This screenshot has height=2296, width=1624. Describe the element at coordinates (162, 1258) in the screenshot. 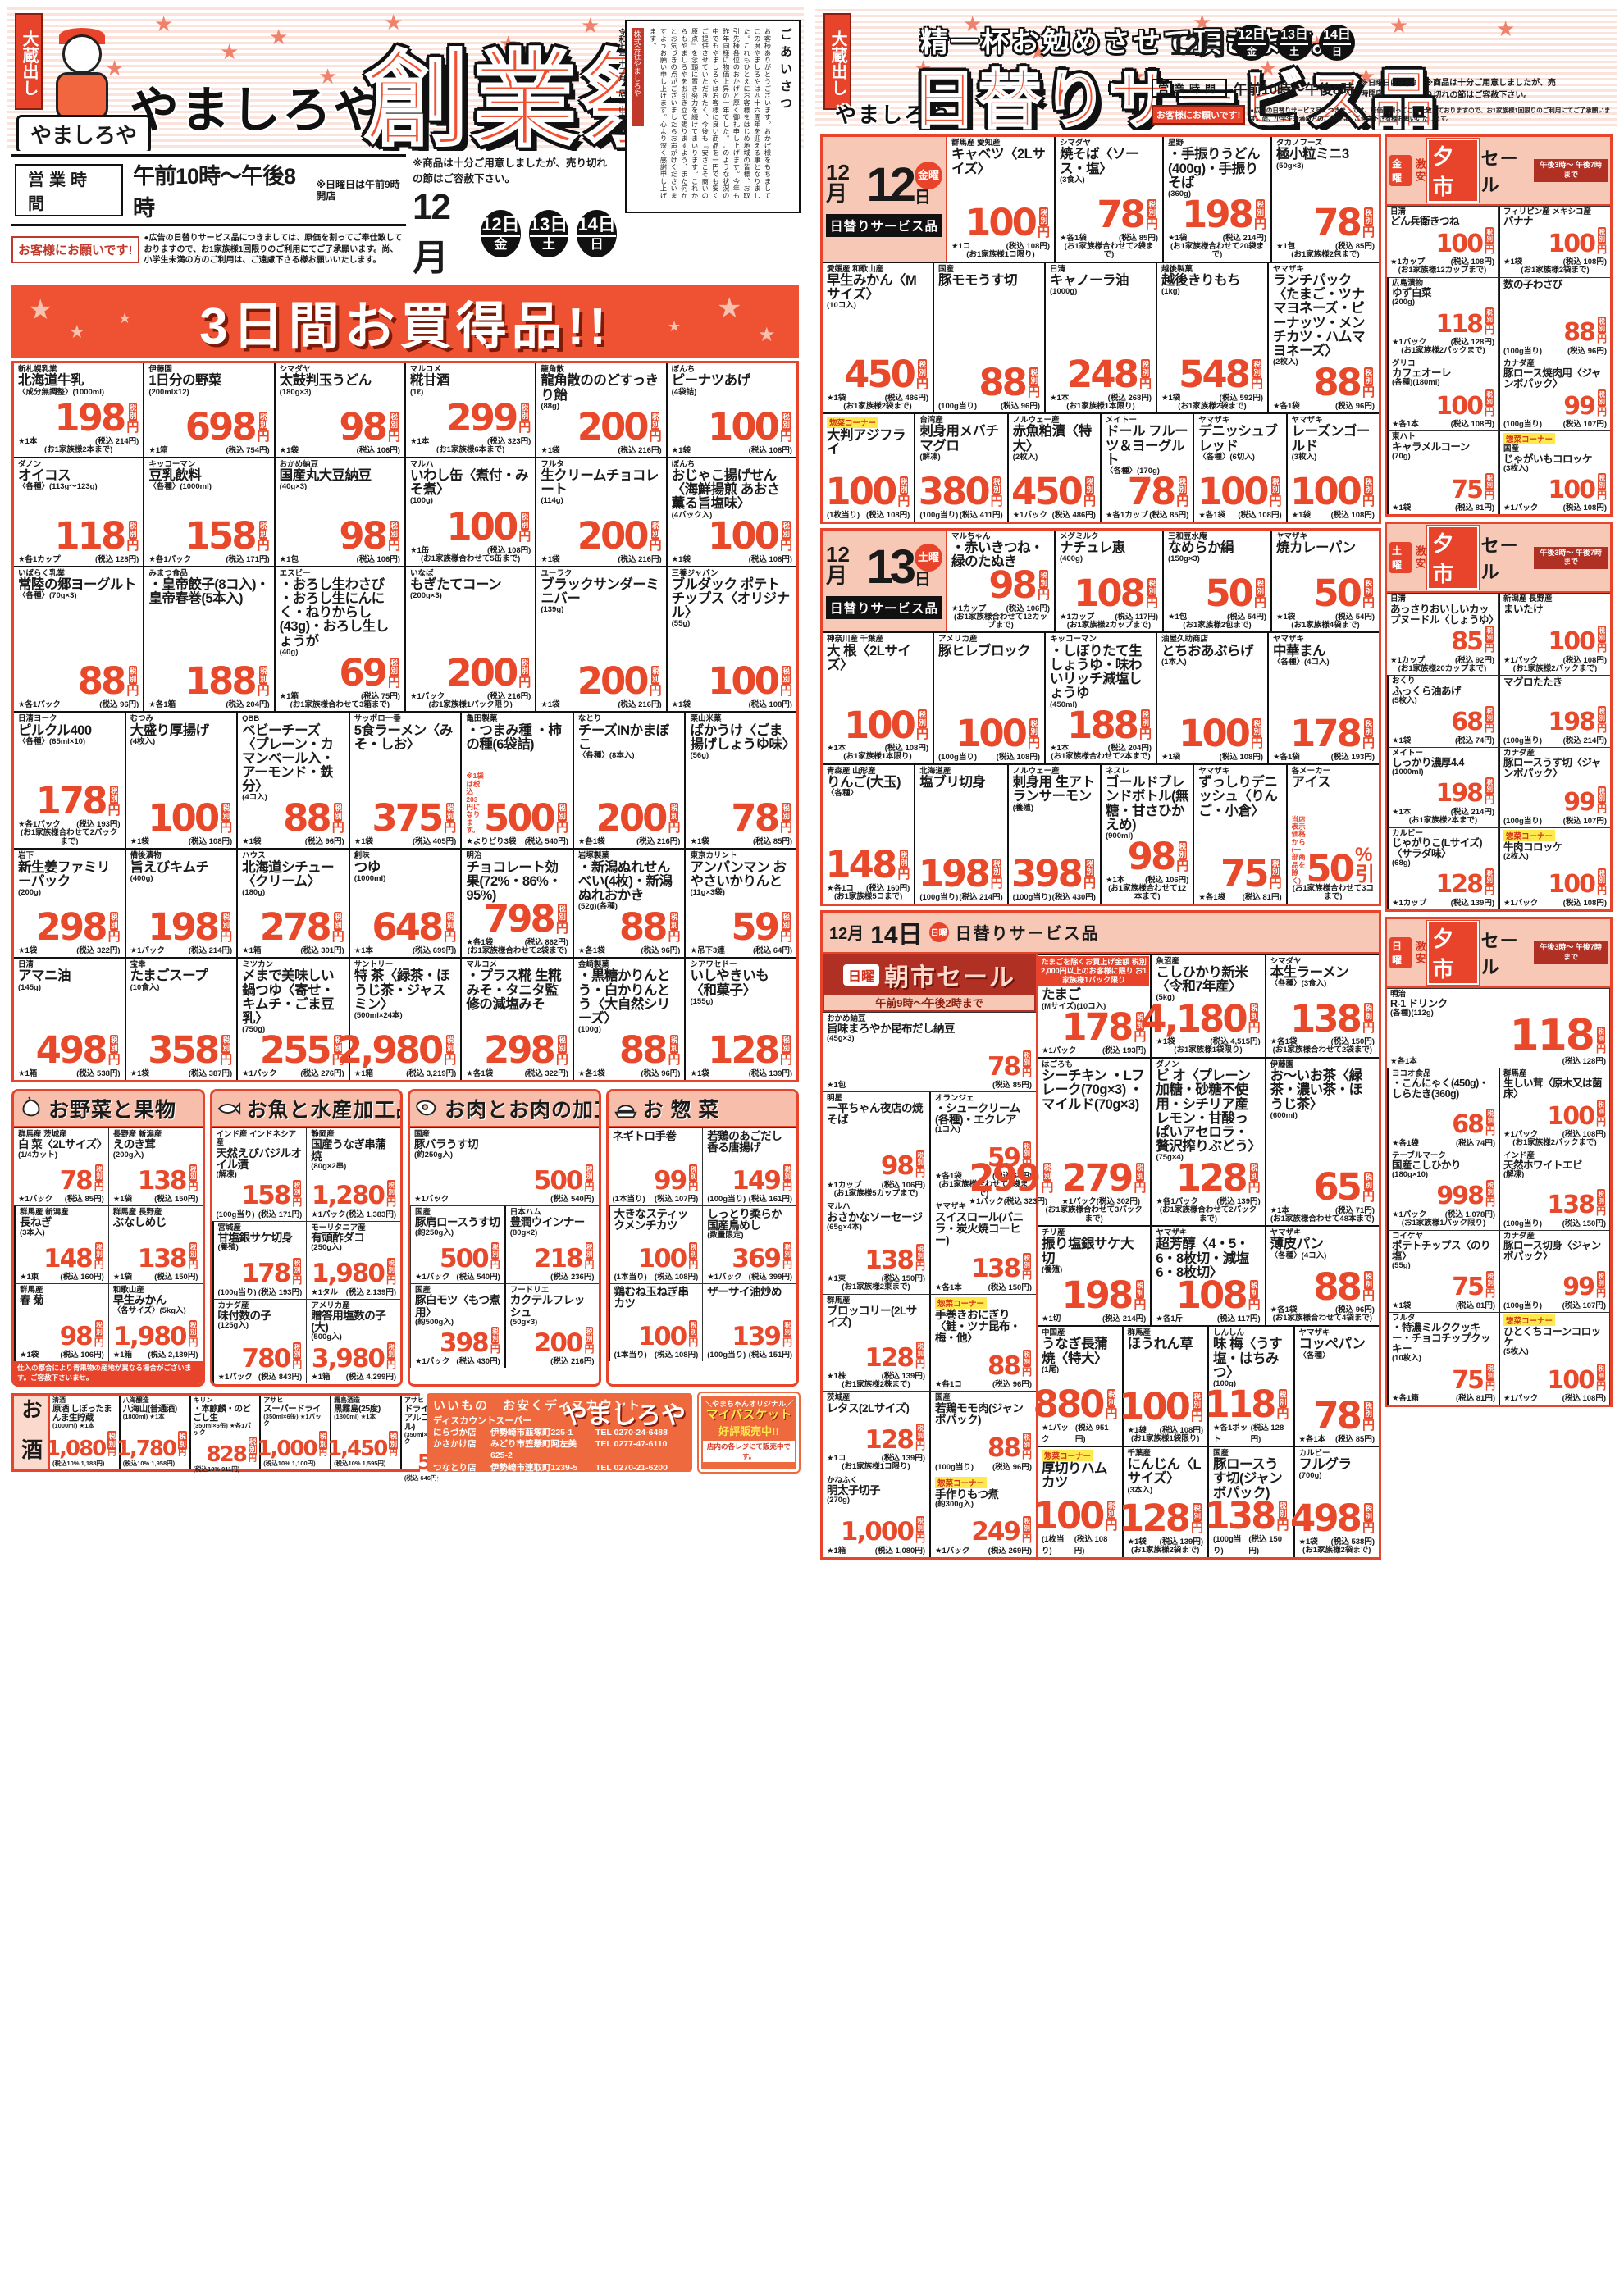

I see `price-value: 138` at that location.